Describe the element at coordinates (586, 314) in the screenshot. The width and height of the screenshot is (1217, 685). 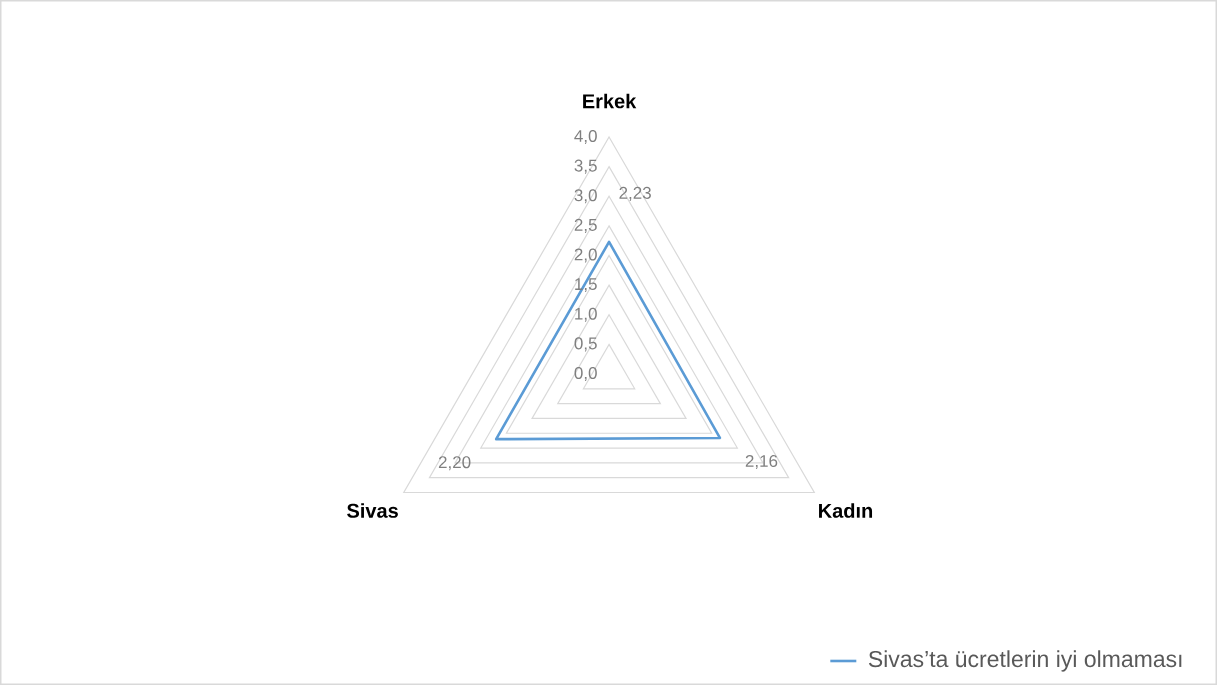
I see `y-tick-label: 1,0` at that location.